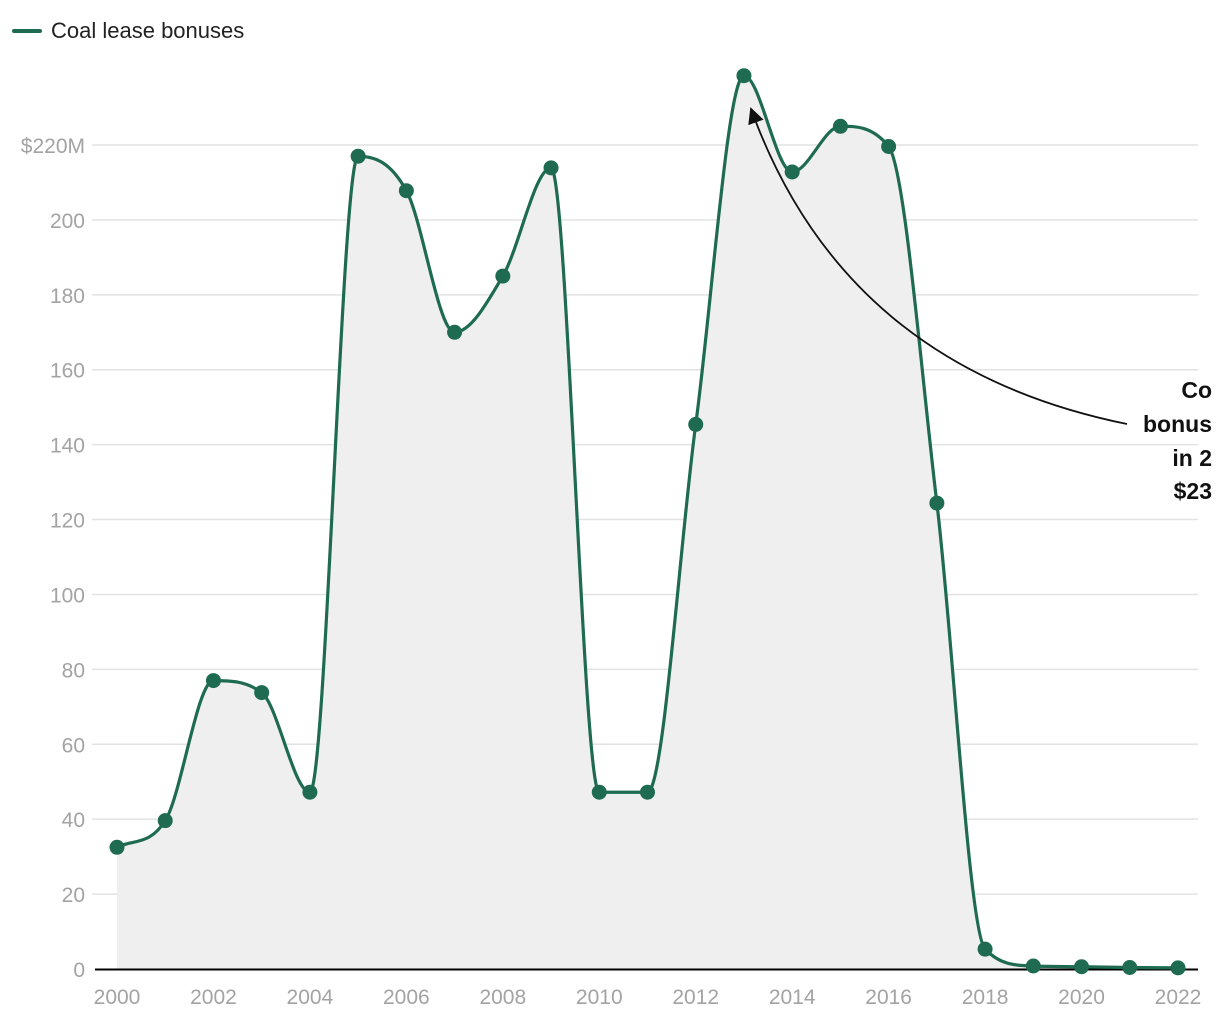 This screenshot has width=1220, height=1020. Describe the element at coordinates (1192, 458) in the screenshot. I see `annotation-text: in 2` at that location.